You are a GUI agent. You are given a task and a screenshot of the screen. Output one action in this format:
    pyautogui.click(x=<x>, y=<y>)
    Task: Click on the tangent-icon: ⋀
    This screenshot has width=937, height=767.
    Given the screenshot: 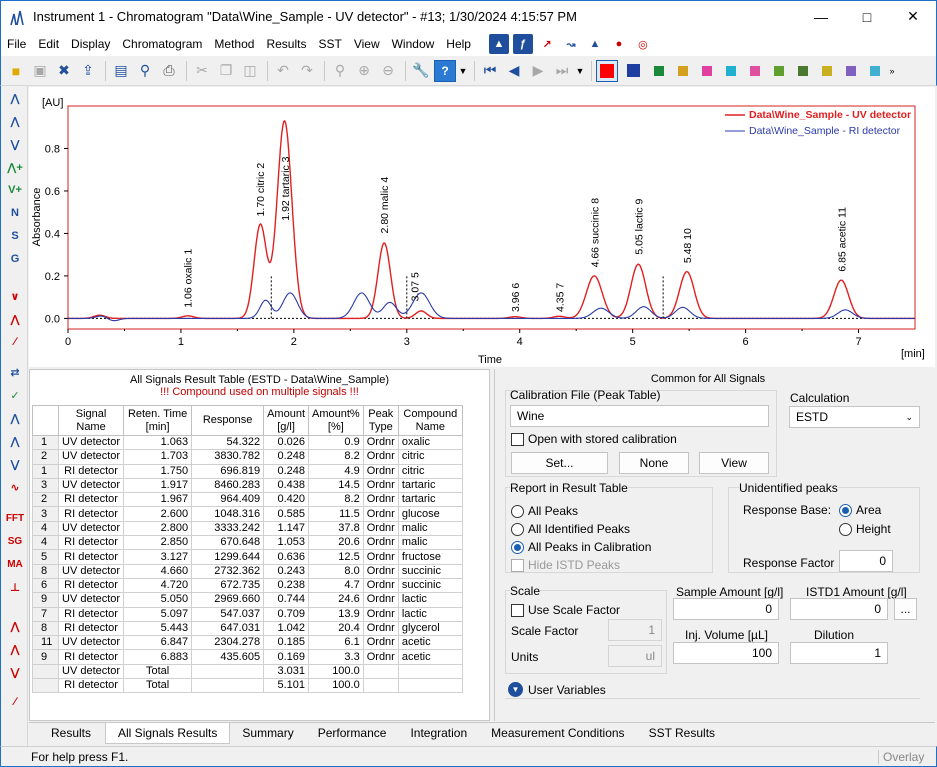 What is the action you would take?
    pyautogui.click(x=15, y=441)
    